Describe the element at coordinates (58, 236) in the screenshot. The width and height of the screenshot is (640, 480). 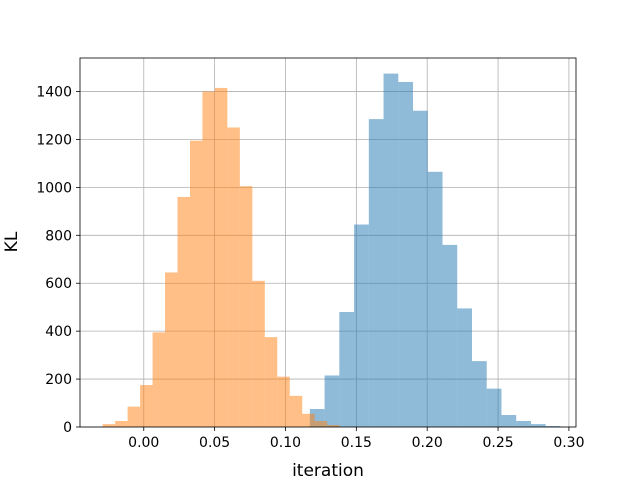
I see `y-tick-label: 800` at that location.